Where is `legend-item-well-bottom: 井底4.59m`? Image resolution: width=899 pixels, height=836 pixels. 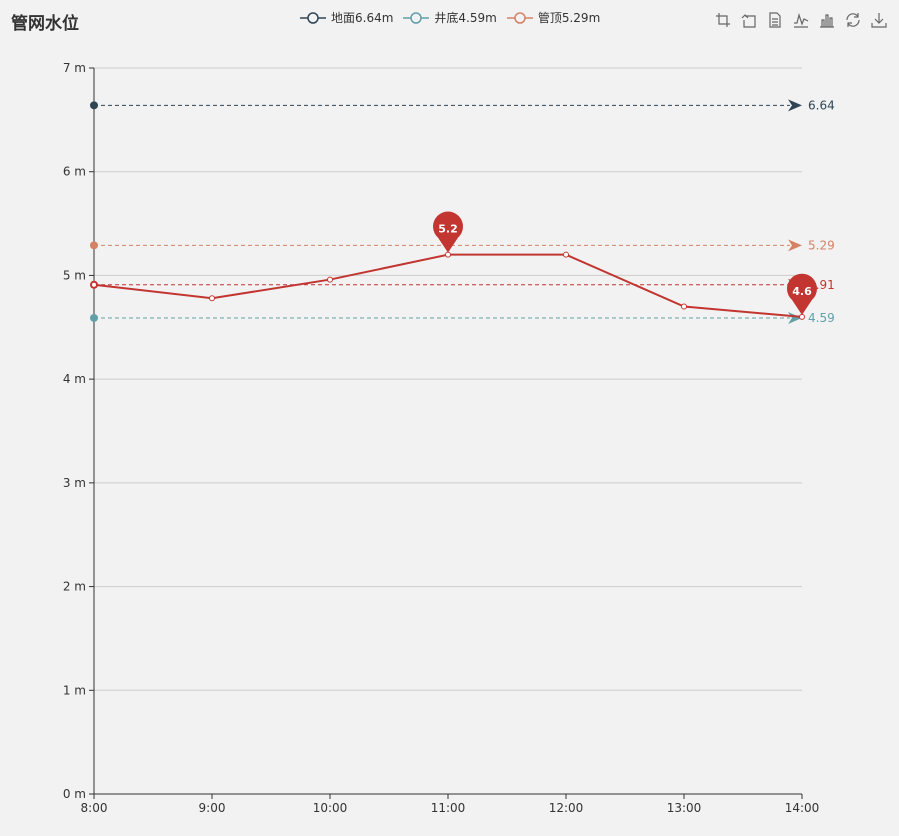 legend-item-well-bottom: 井底4.59m is located at coordinates (450, 17).